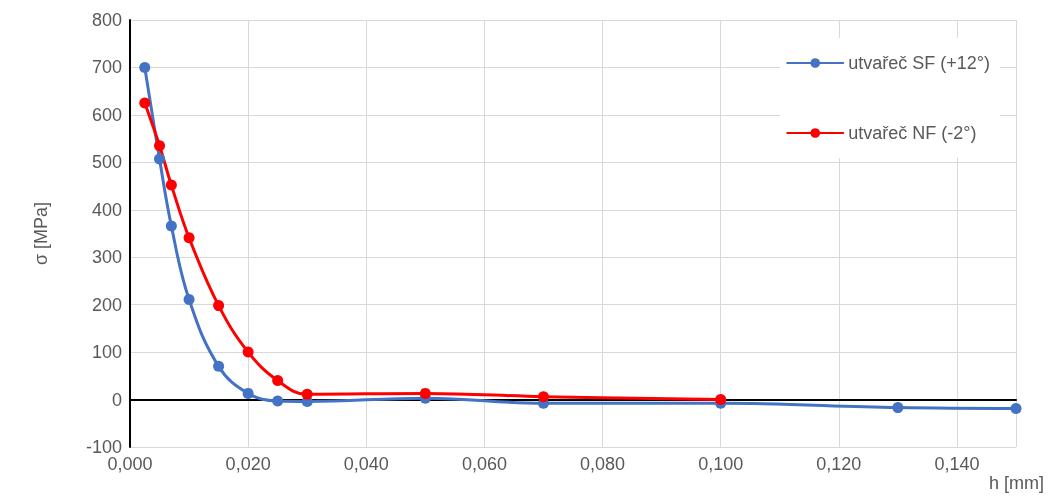 This screenshot has height=502, width=1060. What do you see at coordinates (603, 464) in the screenshot?
I see `x-tick-label: 0,080` at bounding box center [603, 464].